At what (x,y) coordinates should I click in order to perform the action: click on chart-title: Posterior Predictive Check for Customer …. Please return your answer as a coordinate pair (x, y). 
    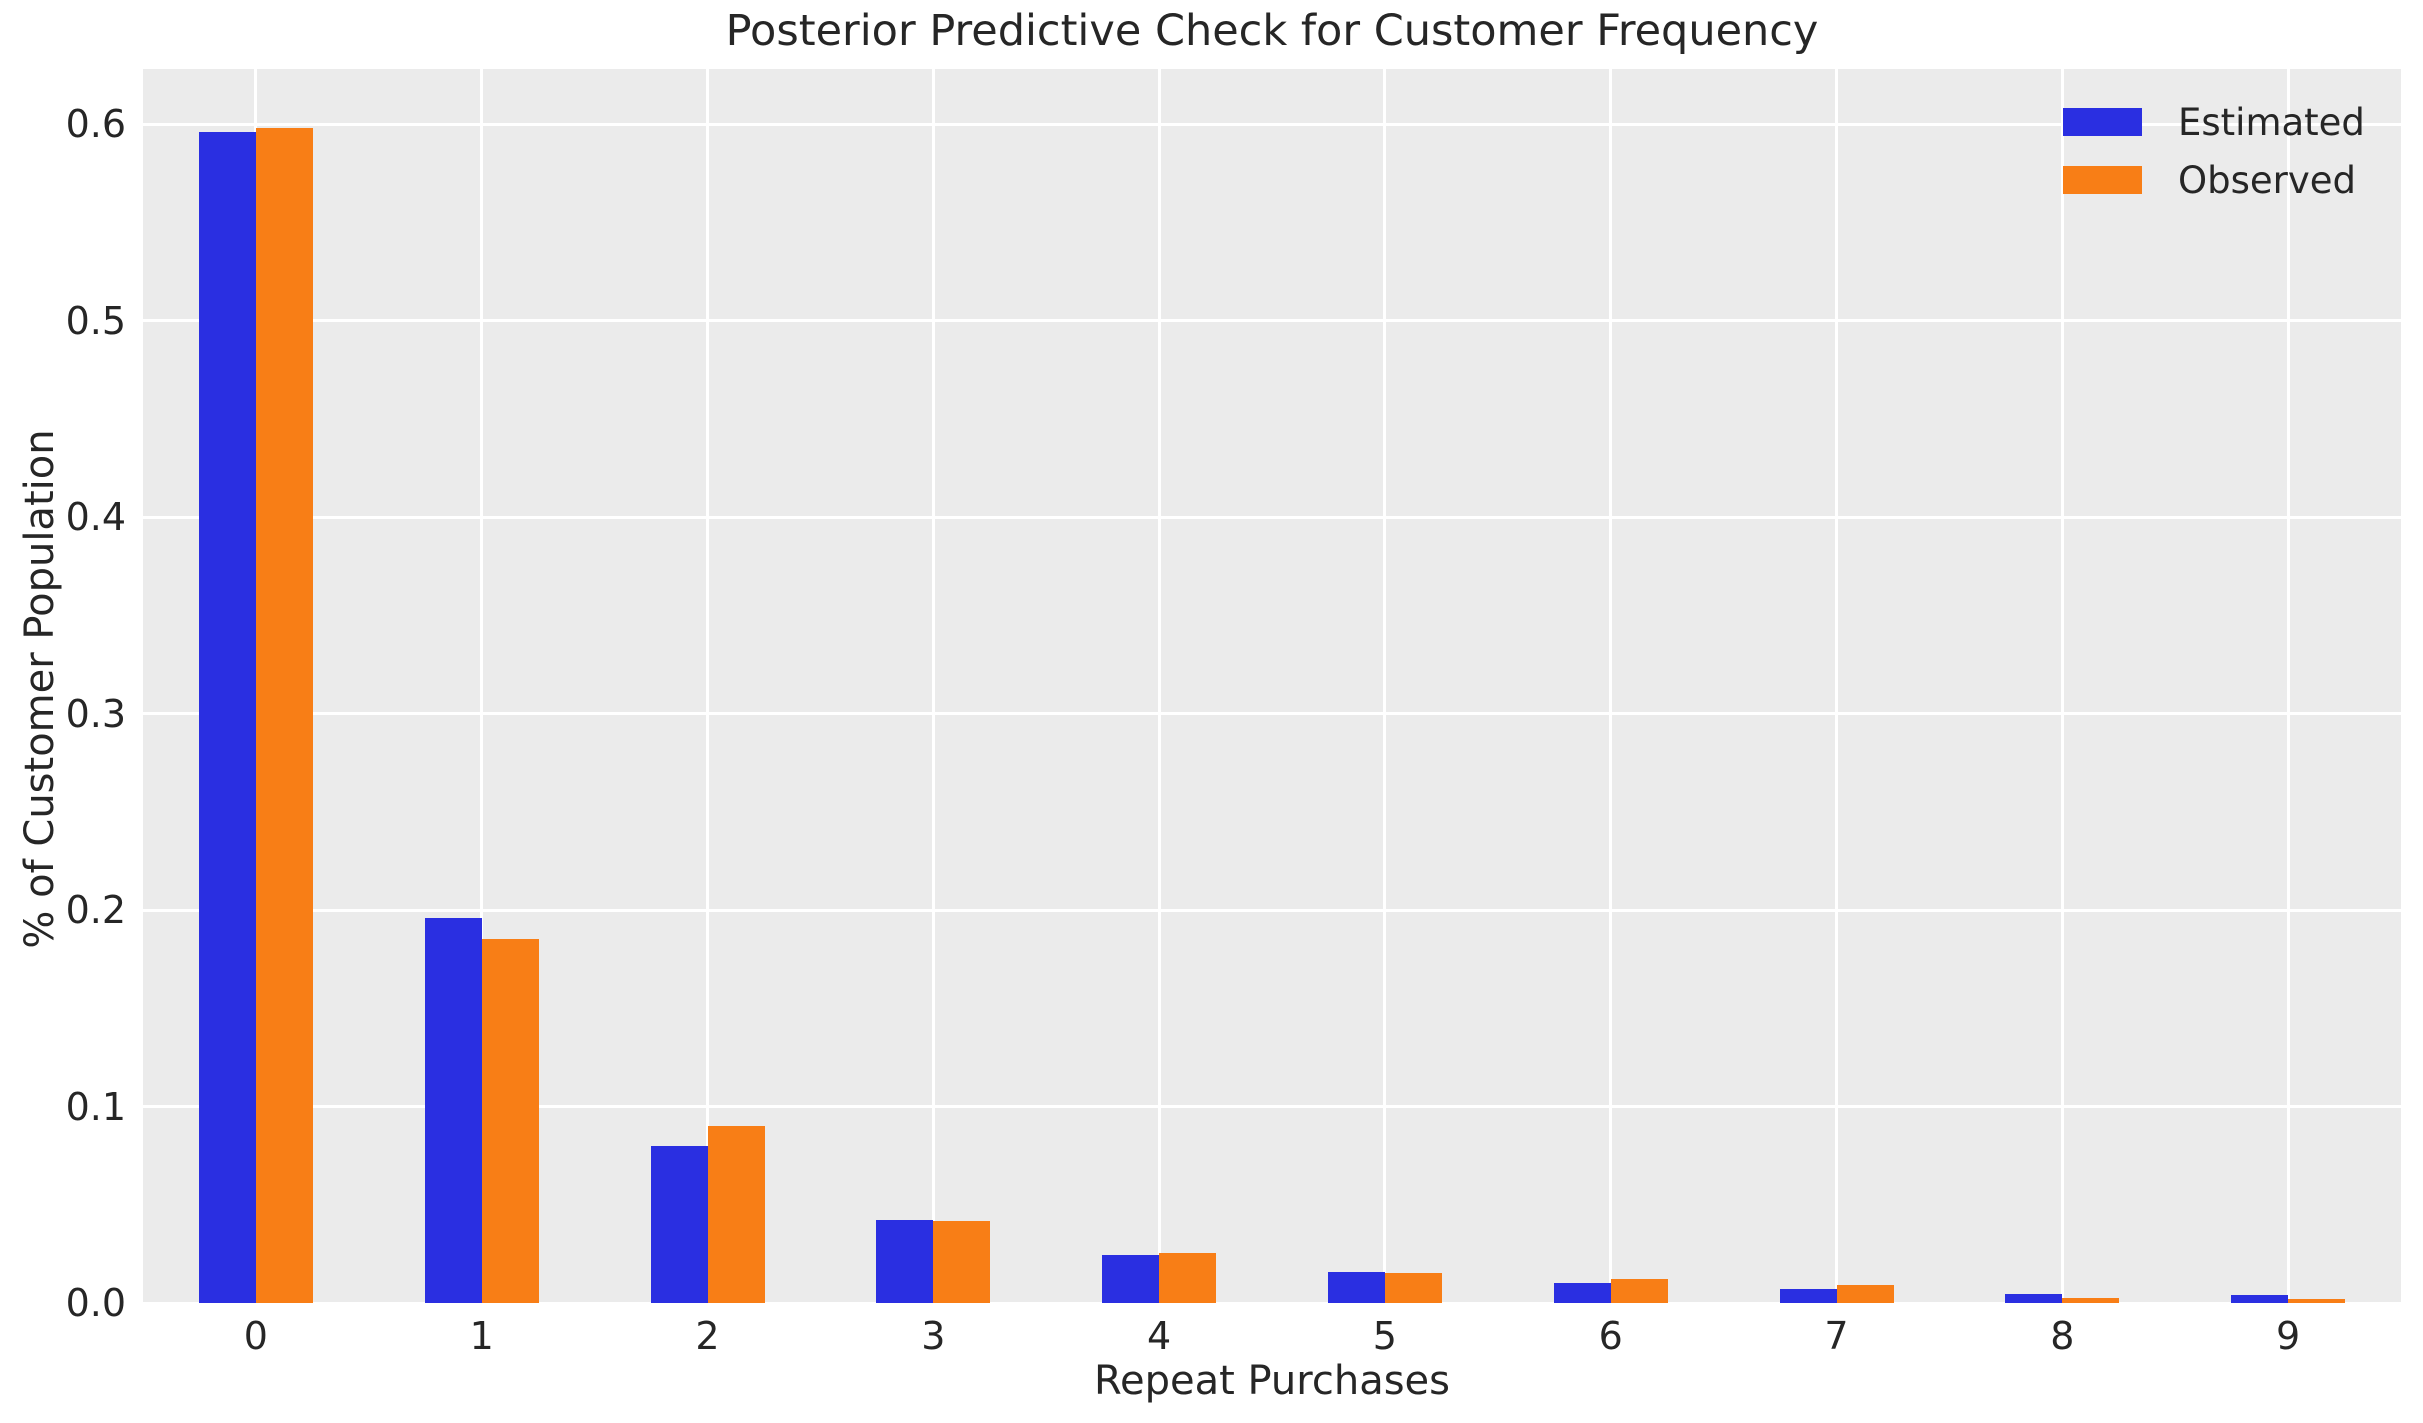
    Looking at the image, I should click on (1272, 31).